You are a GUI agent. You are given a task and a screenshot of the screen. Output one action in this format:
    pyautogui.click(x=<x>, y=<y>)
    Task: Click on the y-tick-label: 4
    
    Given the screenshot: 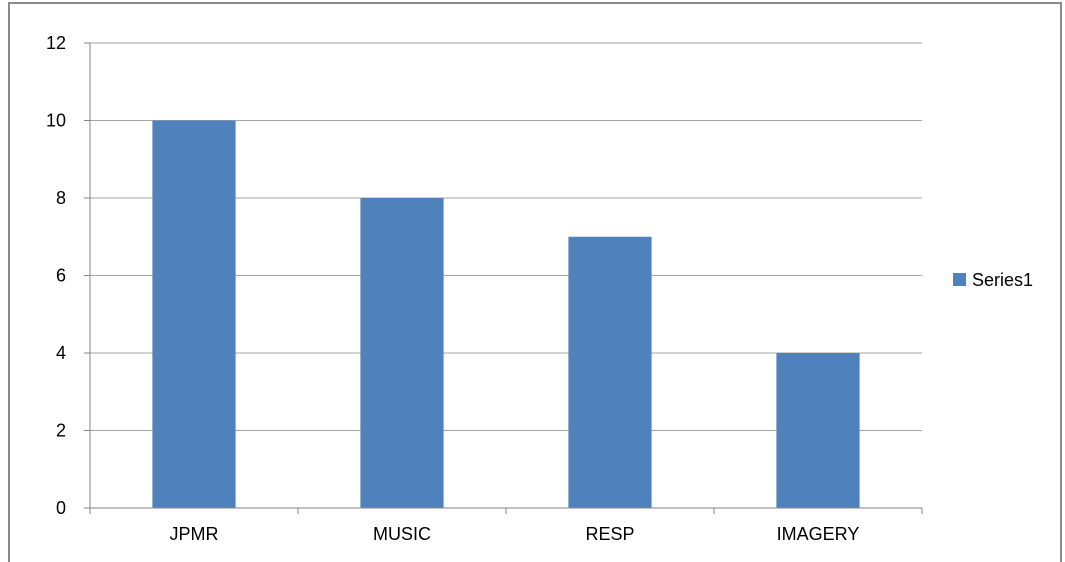 What is the action you would take?
    pyautogui.click(x=61, y=353)
    